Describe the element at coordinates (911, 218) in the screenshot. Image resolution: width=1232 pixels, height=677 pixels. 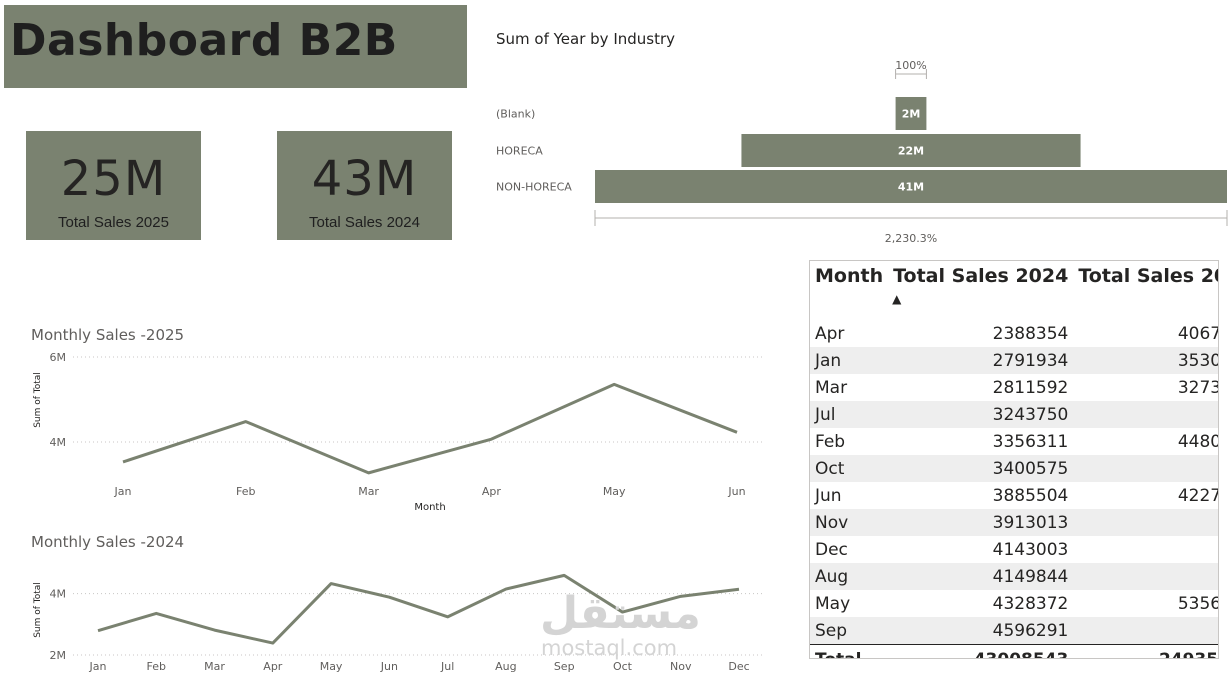
I see `funnel-bottom-bracket` at that location.